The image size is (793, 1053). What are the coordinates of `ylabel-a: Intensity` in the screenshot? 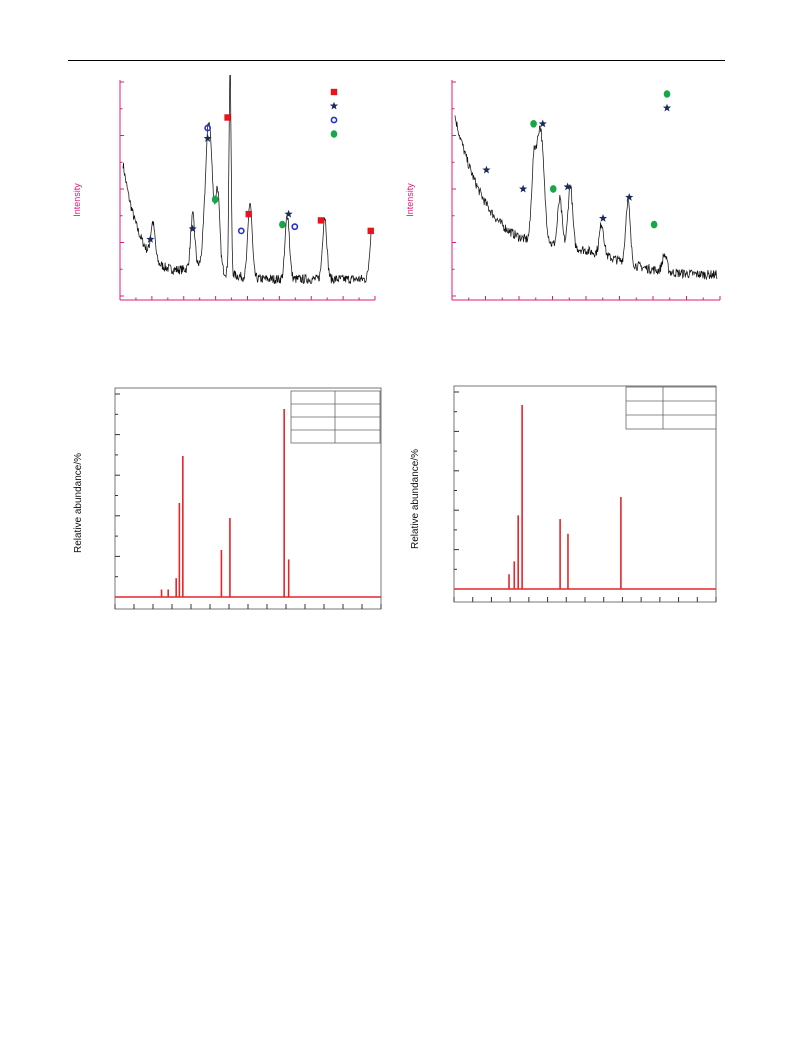 It's located at (77, 200).